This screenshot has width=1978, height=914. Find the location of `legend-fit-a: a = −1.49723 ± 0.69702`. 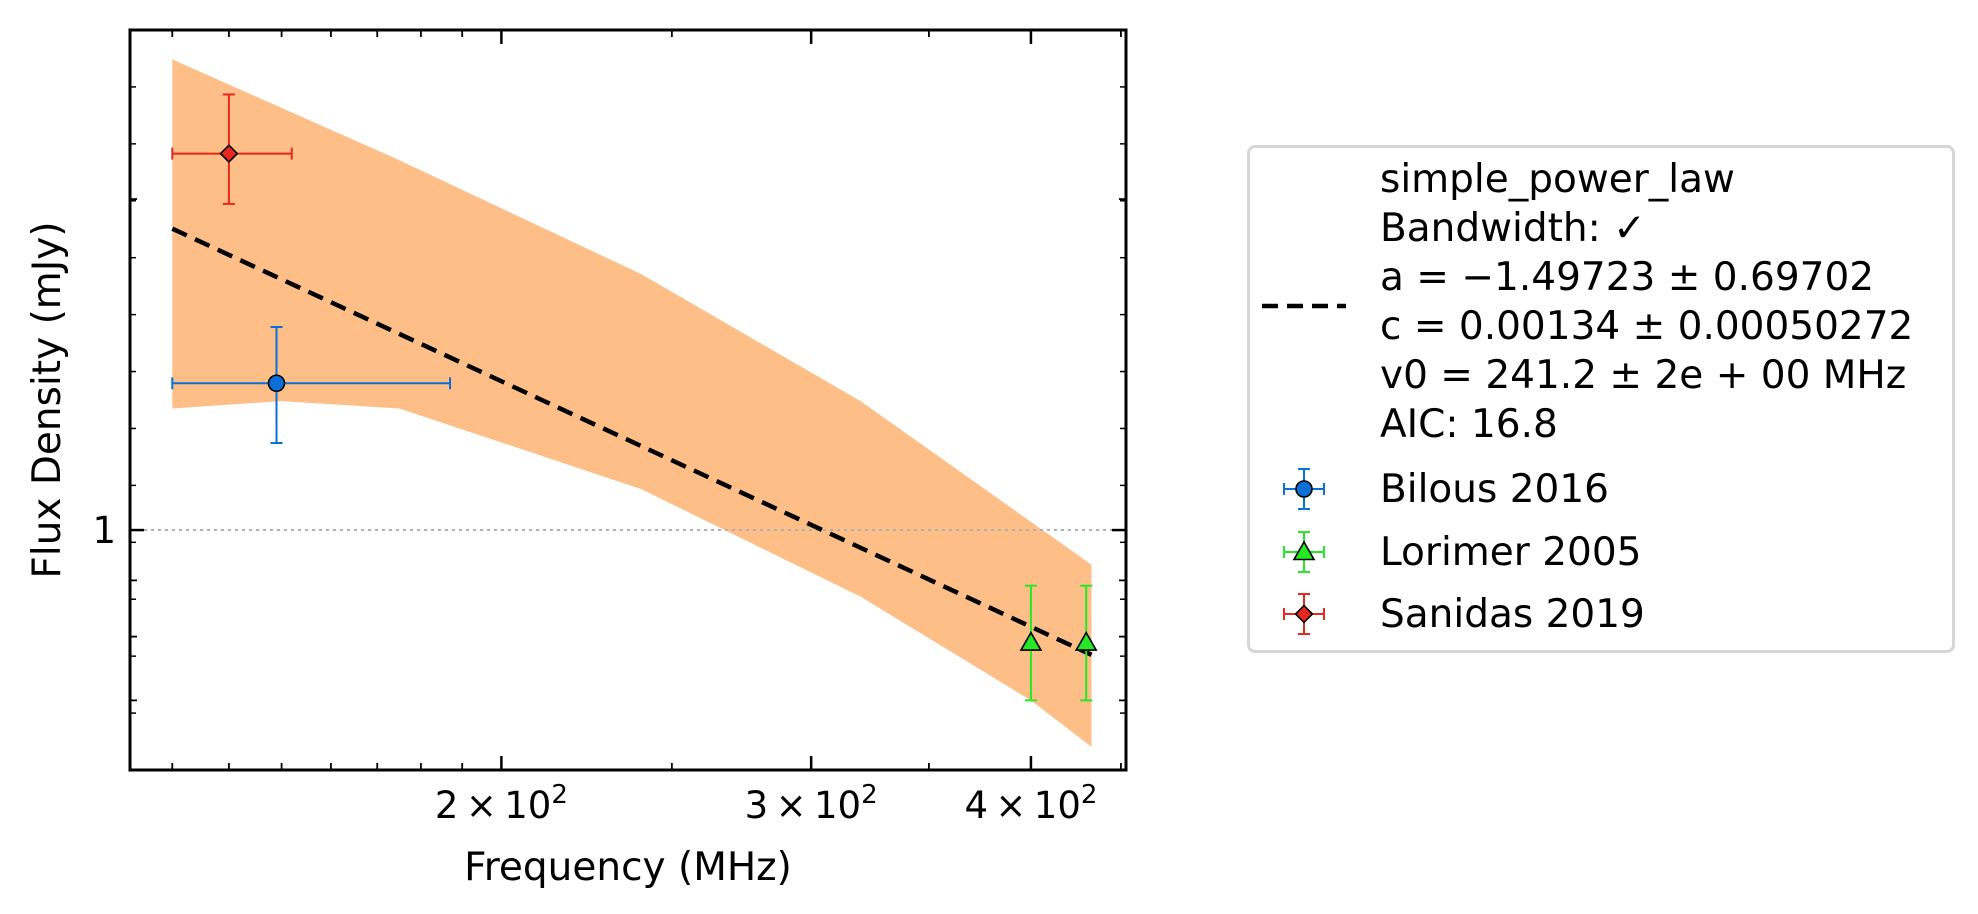

legend-fit-a: a = −1.49723 ± 0.69702 is located at coordinates (1627, 277).